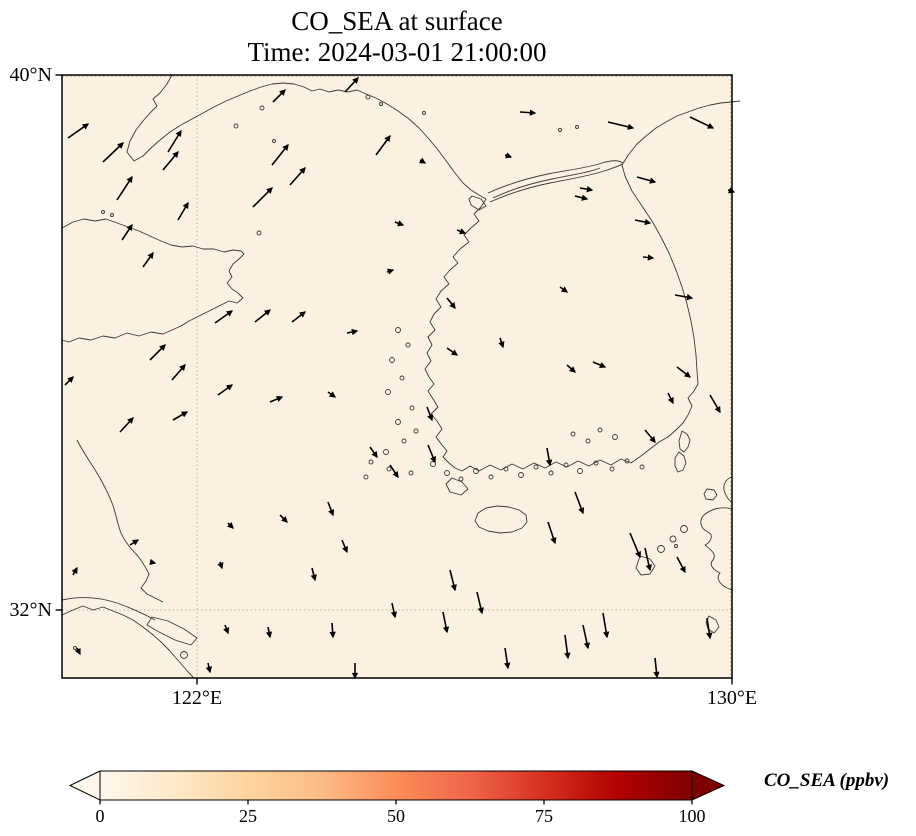 This screenshot has width=916, height=836. What do you see at coordinates (544, 816) in the screenshot?
I see `colorbar-tick-label: 75` at bounding box center [544, 816].